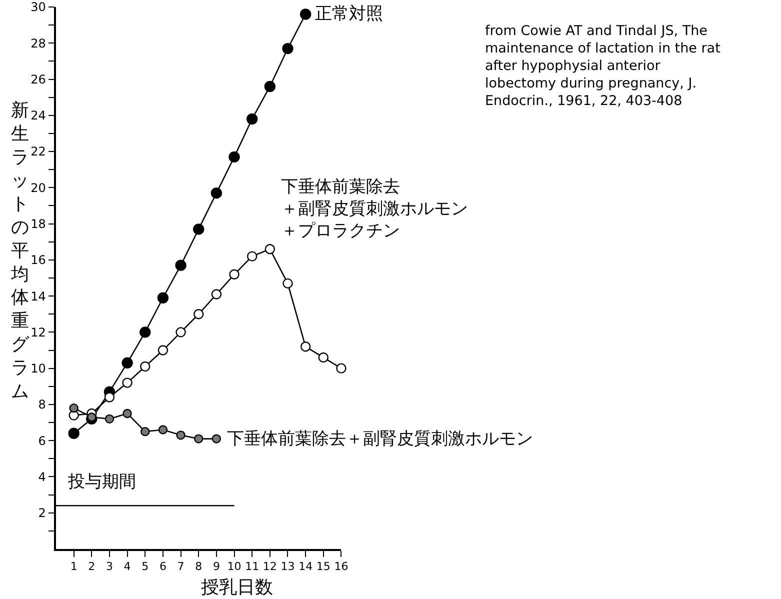 This screenshot has width=781, height=599. I want to click on x-tick-label: 1, so click(74, 566).